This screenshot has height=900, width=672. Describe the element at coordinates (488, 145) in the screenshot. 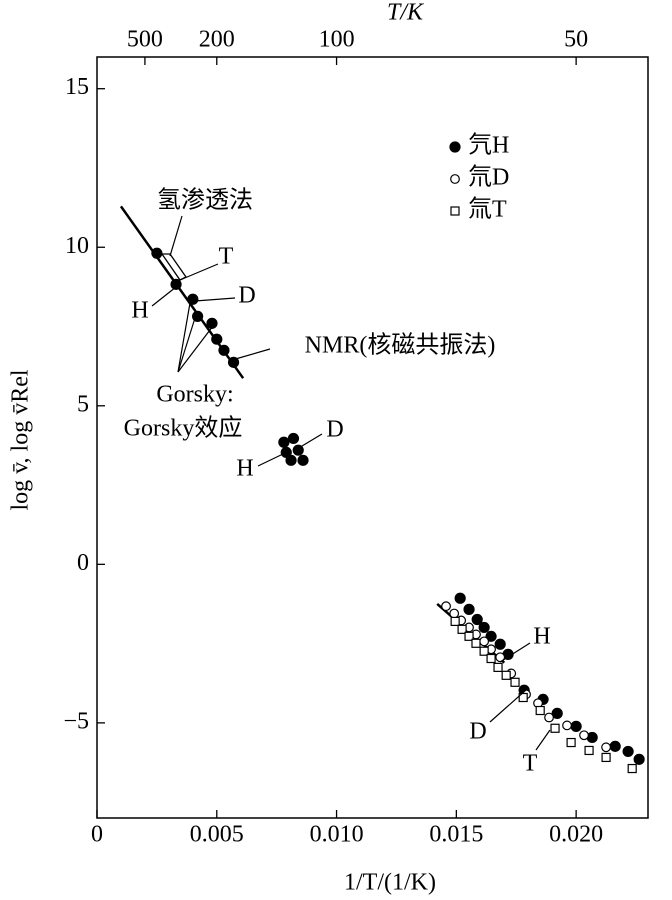

I see `legend-label: 氕H` at that location.